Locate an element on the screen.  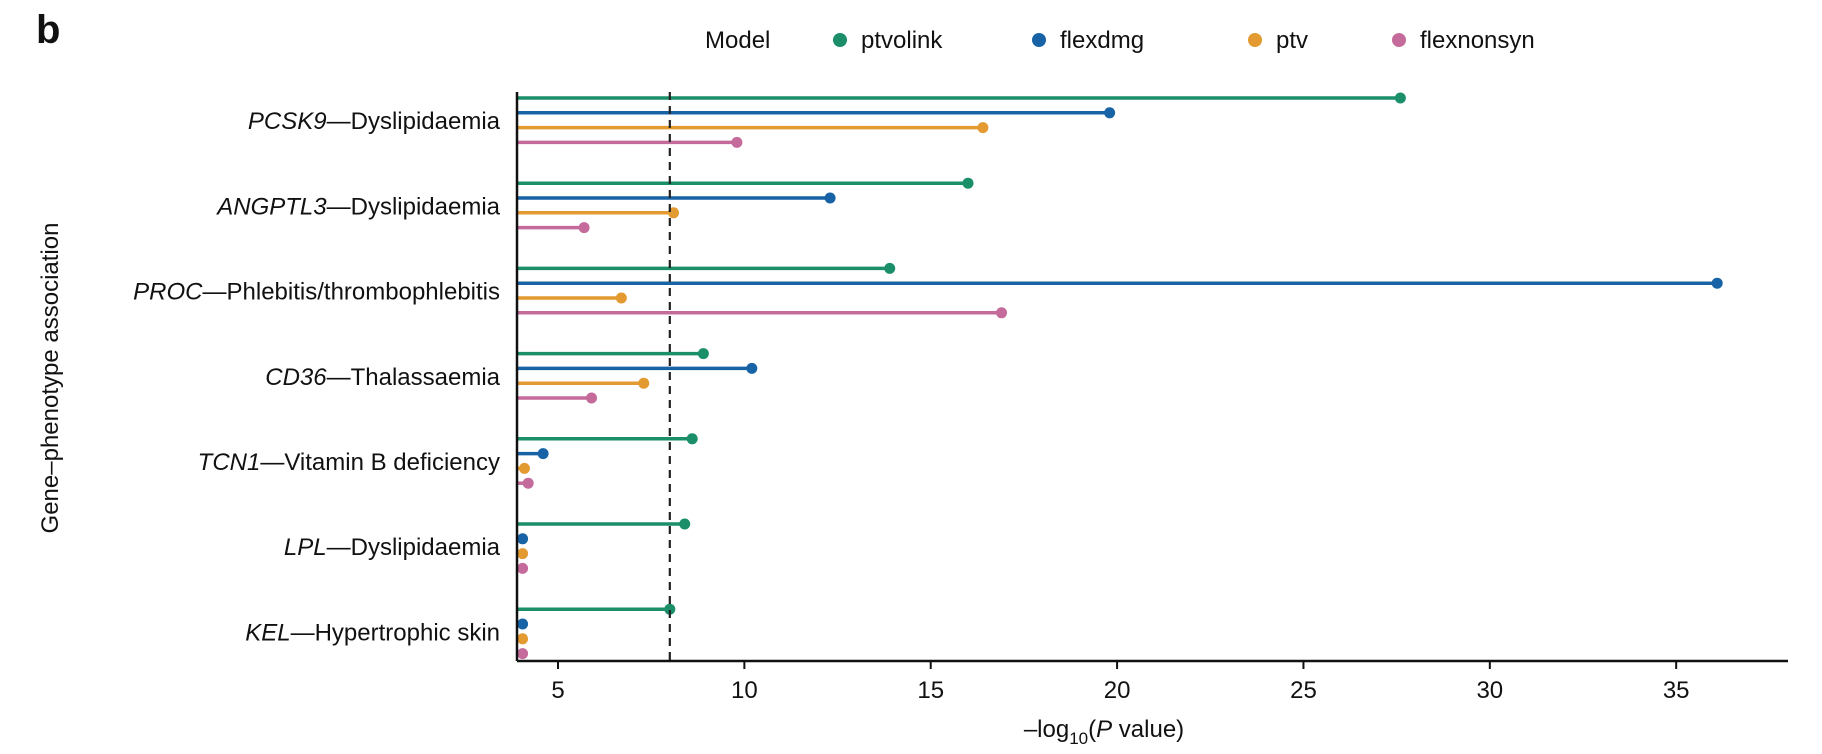
category-gene: ANGPTL3 is located at coordinates (271, 206).